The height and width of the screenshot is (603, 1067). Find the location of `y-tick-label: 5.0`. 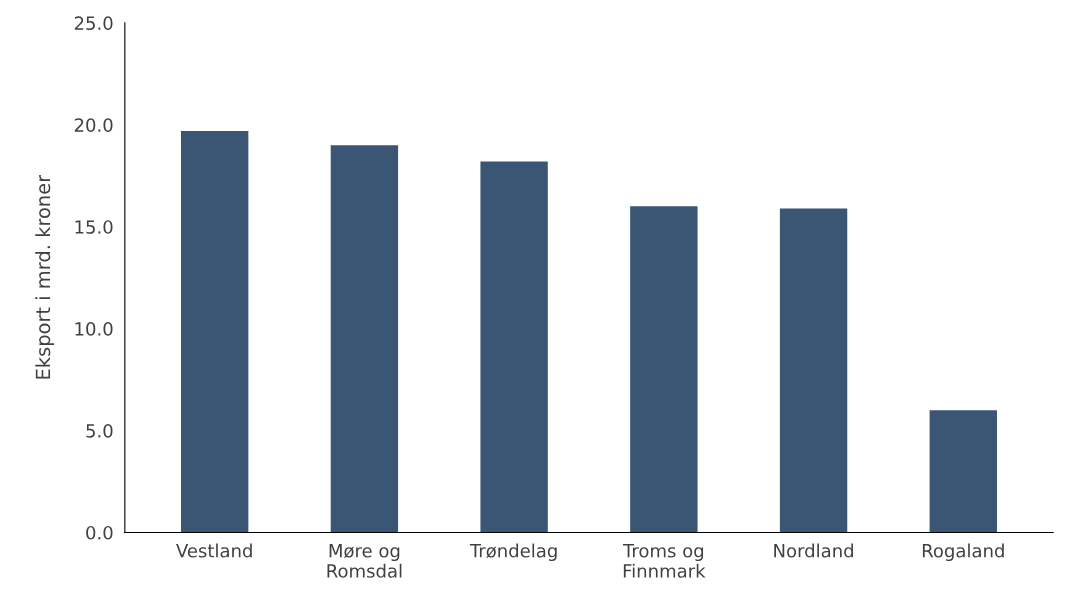

y-tick-label: 5.0 is located at coordinates (99, 431).